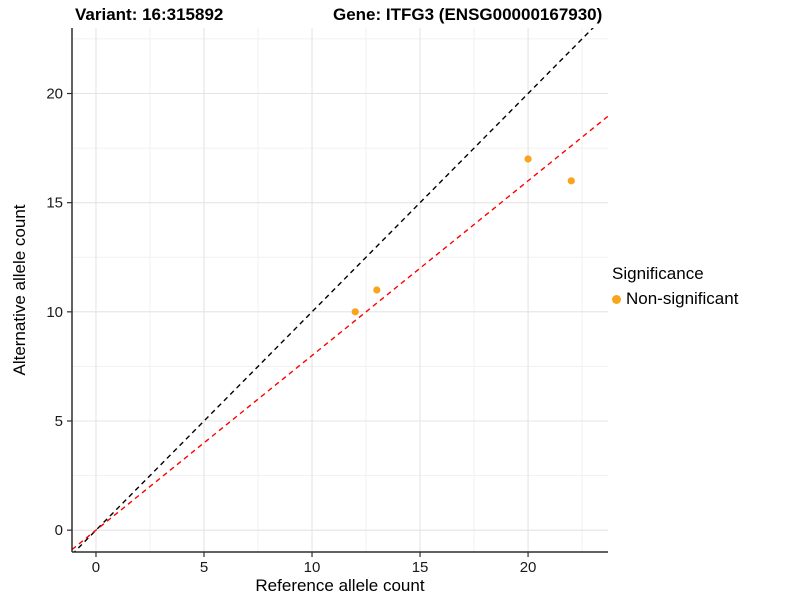 The height and width of the screenshot is (600, 800). What do you see at coordinates (59, 530) in the screenshot?
I see `y-tick-label: 0` at bounding box center [59, 530].